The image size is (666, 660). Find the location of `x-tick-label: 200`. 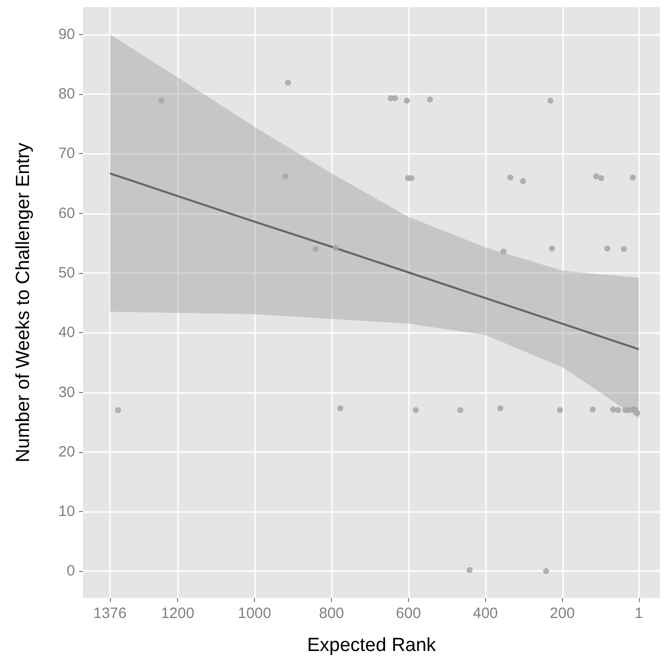

x-tick-label: 200 is located at coordinates (562, 613).